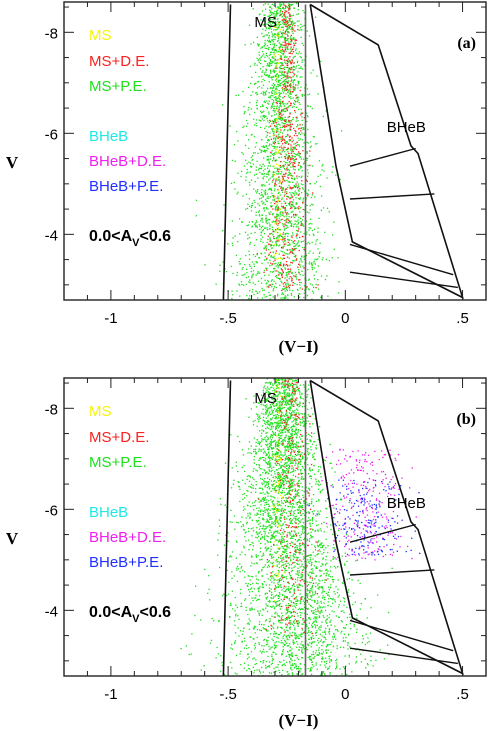  Describe the element at coordinates (406, 127) in the screenshot. I see `region-label-bheb: BHeB` at that location.